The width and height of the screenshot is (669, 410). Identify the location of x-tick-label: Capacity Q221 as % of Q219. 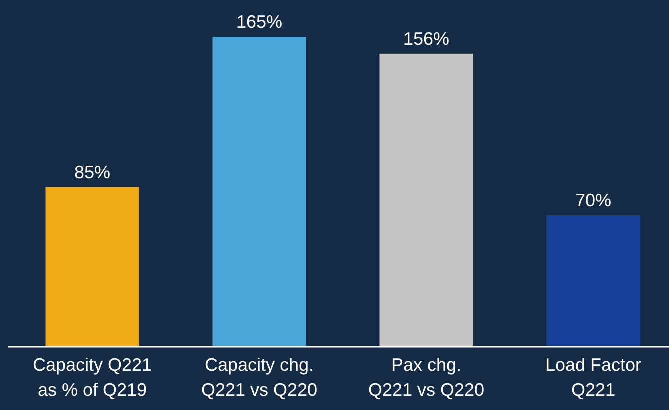
(92, 377).